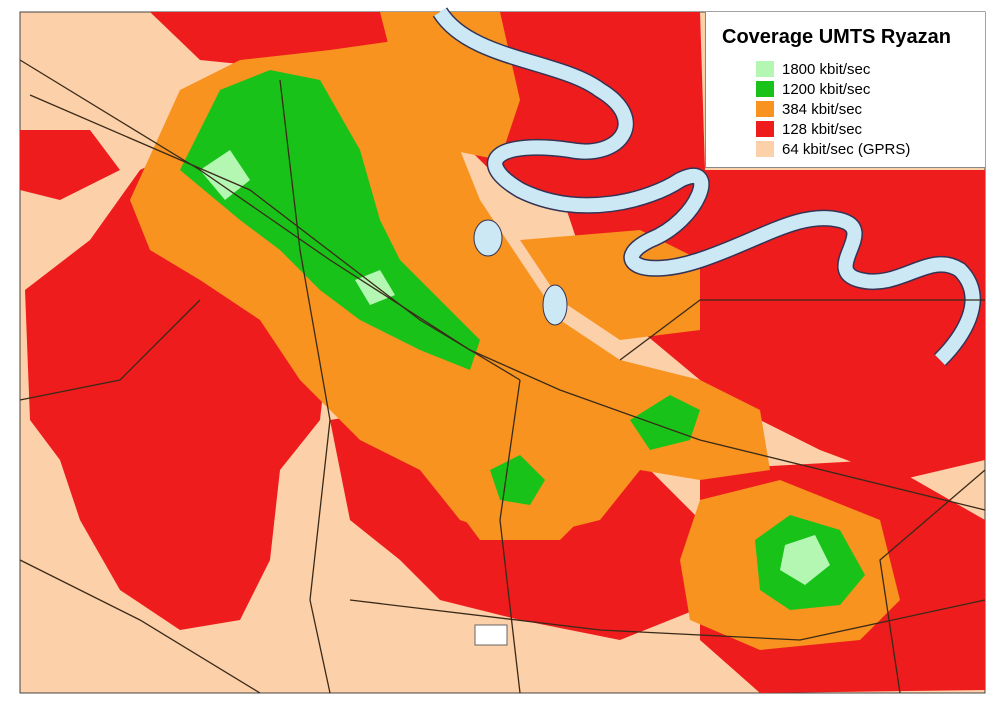 The height and width of the screenshot is (708, 1000). I want to click on legend-label: 1200 kbit/sec, so click(826, 89).